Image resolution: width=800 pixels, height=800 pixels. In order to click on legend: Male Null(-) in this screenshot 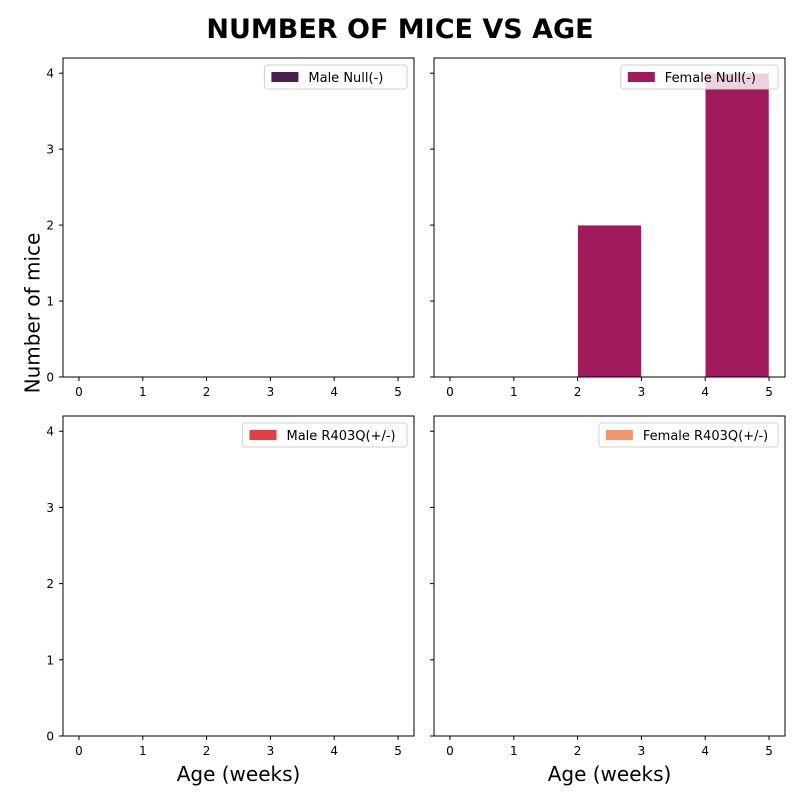, I will do `click(335, 77)`.